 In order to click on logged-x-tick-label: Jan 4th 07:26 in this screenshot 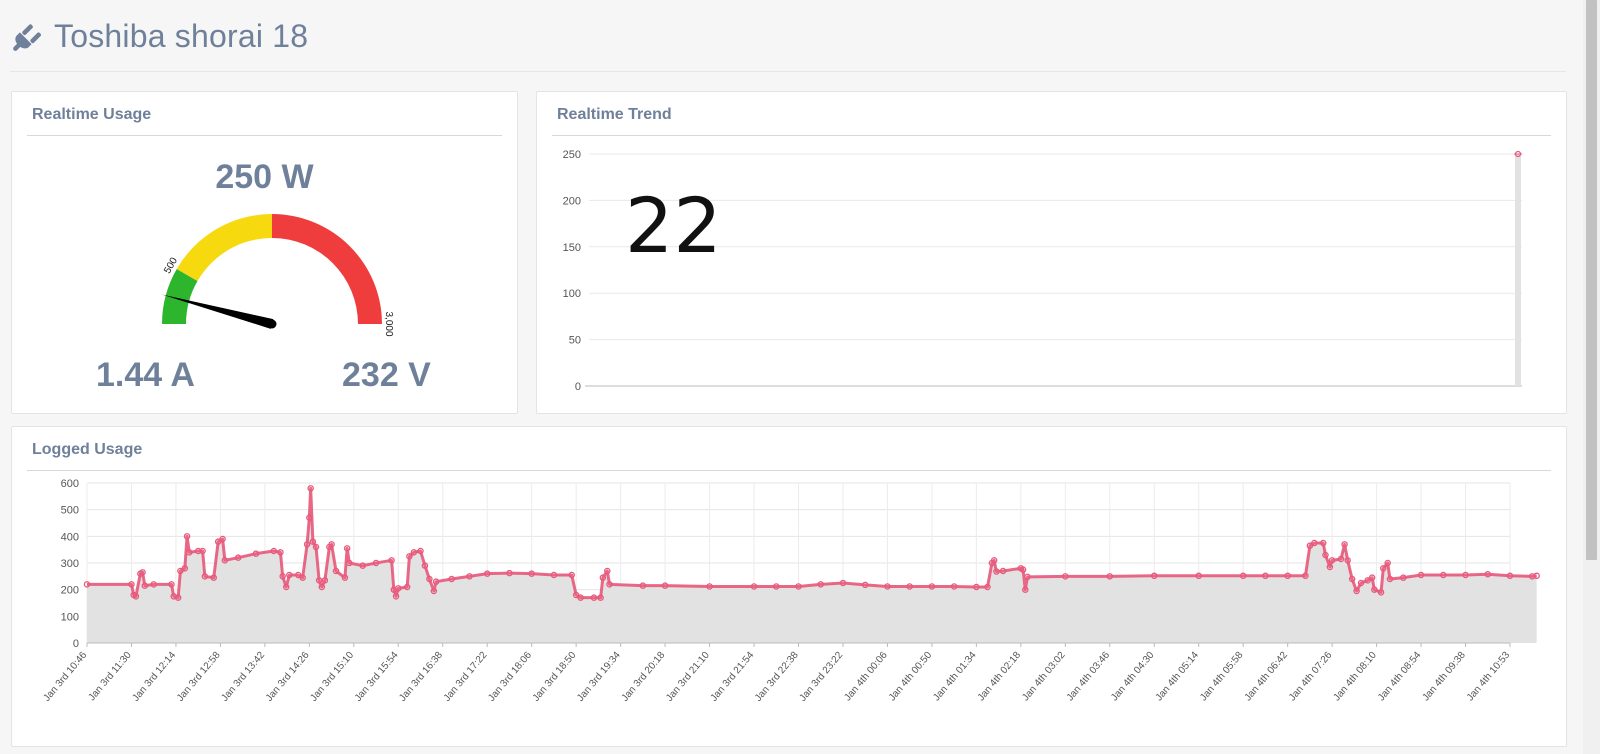, I will do `click(1311, 677)`.